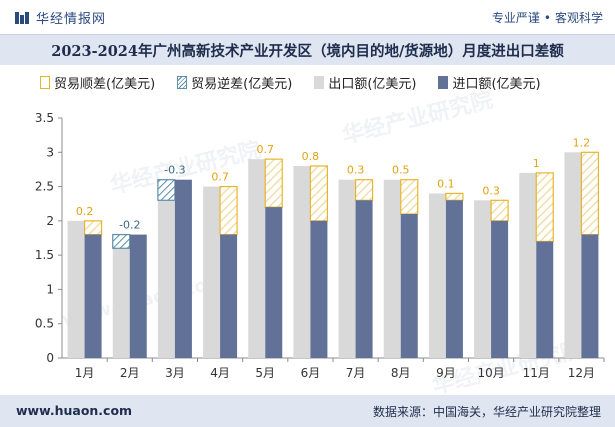 The image size is (615, 427). I want to click on chart-legend: 贸易顺差(亿美元) 贸易逆差(亿美元) 出口额(亿美元) 进口额(亿美元), so click(290, 82).